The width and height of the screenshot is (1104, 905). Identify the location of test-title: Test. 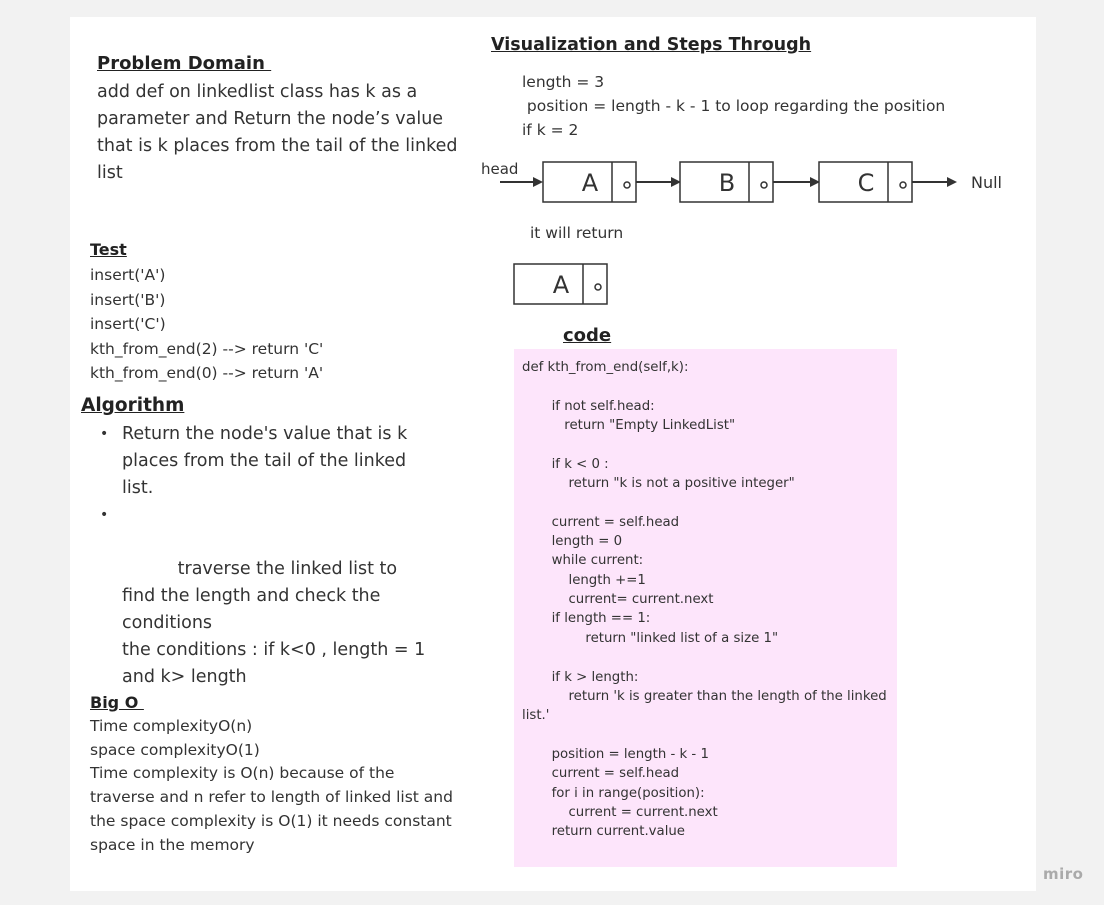
(108, 249).